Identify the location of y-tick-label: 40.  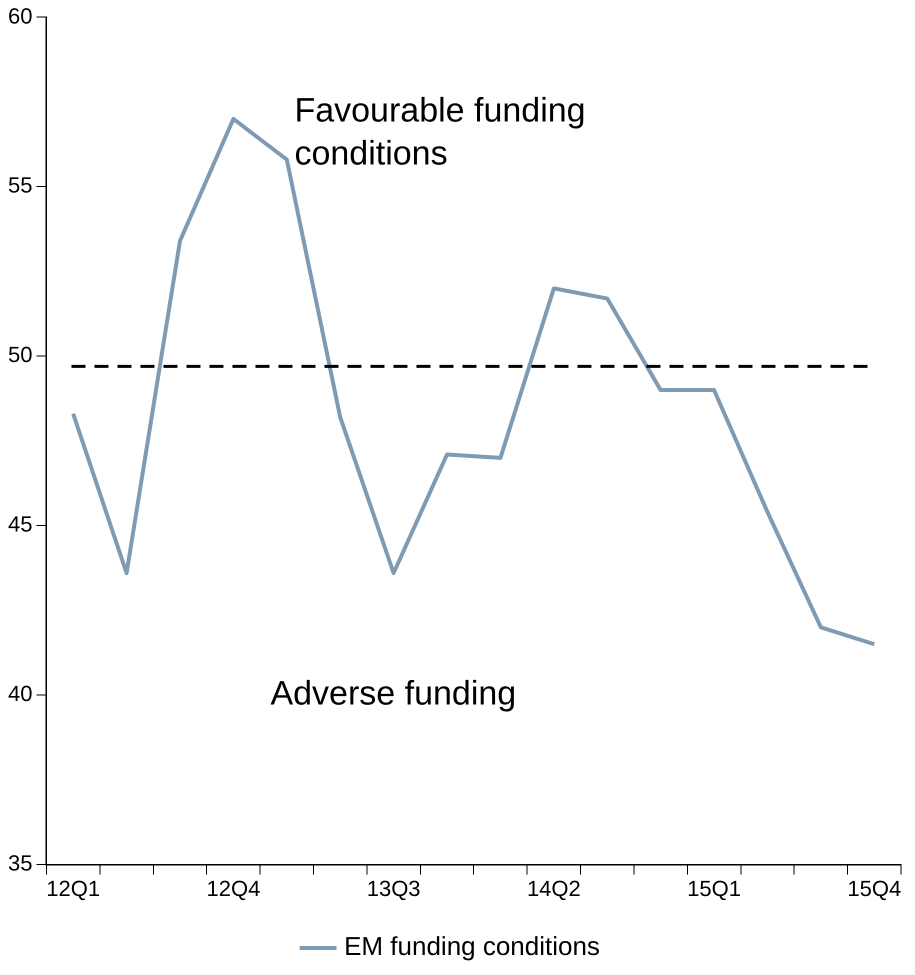
(20, 693).